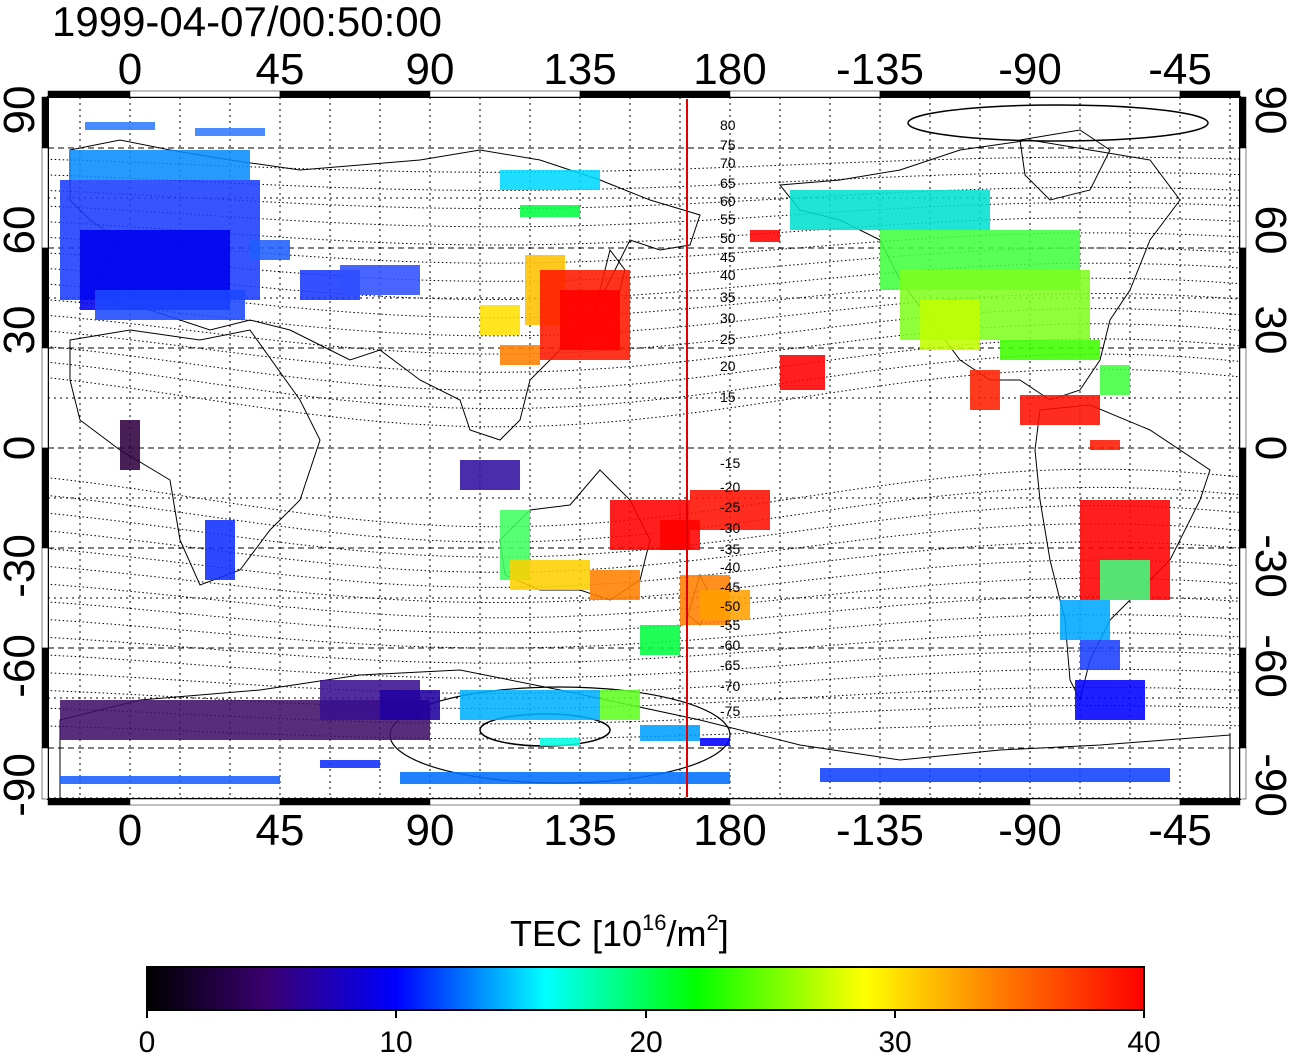  I want to click on contour-label: -45, so click(730, 587).